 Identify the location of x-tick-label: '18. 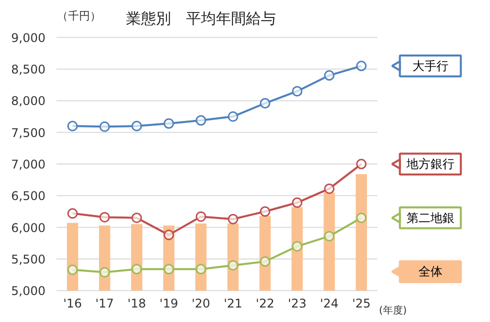
(136, 303).